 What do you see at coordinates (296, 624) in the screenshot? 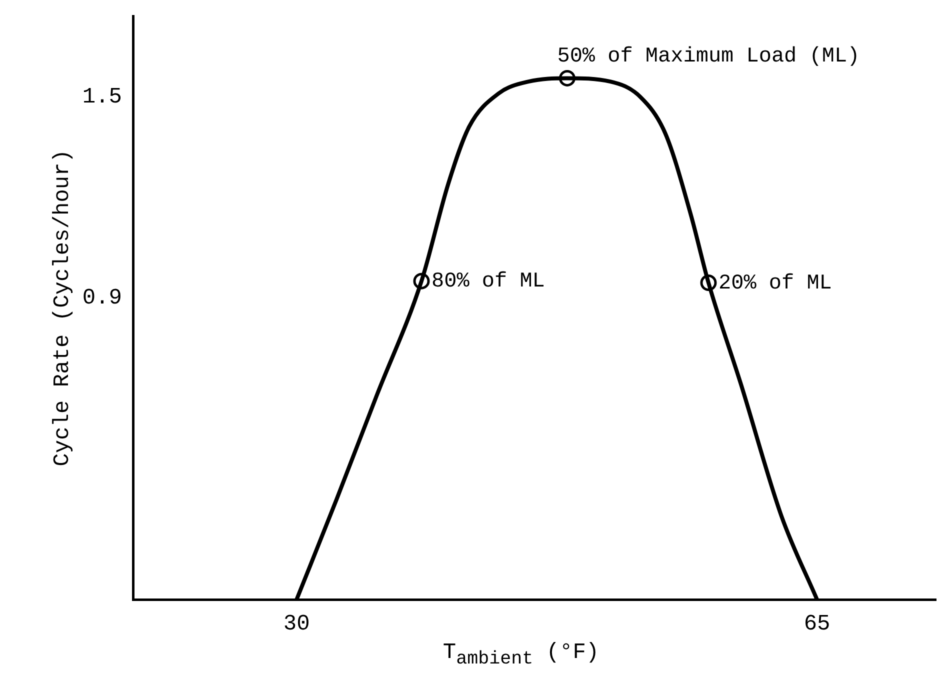
I see `x-tick-label: 30` at bounding box center [296, 624].